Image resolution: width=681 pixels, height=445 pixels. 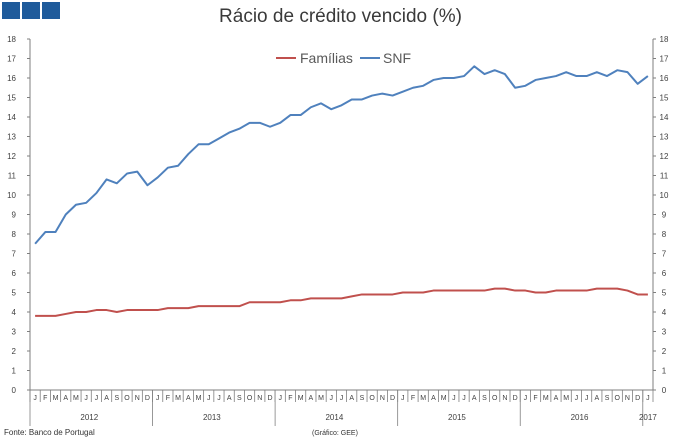 I want to click on y-tick-label-right: 2, so click(x=664, y=351).